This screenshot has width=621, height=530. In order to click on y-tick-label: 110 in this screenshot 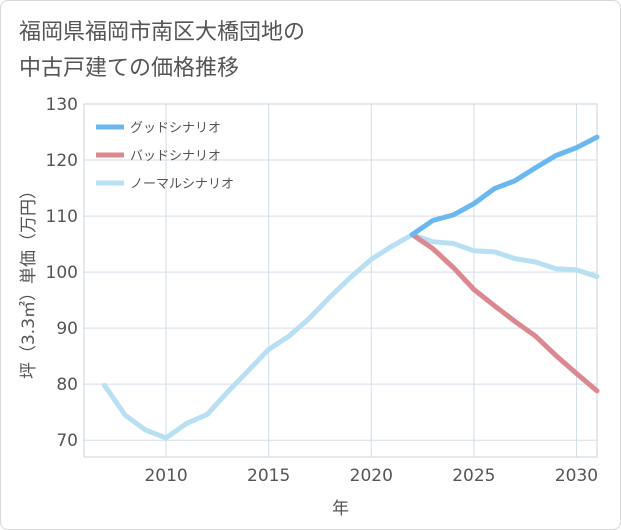, I will do `click(62, 217)`.